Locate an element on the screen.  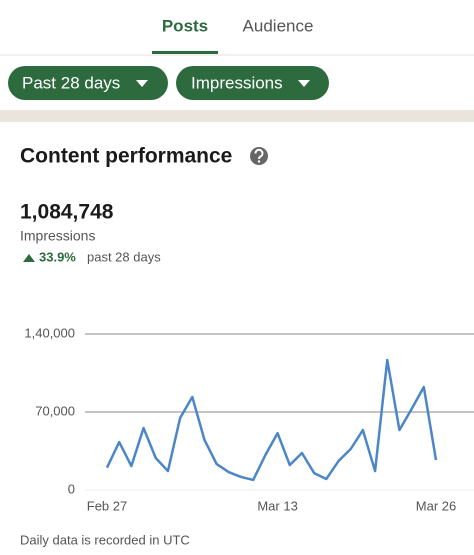
help-circle is located at coordinates (259, 156).